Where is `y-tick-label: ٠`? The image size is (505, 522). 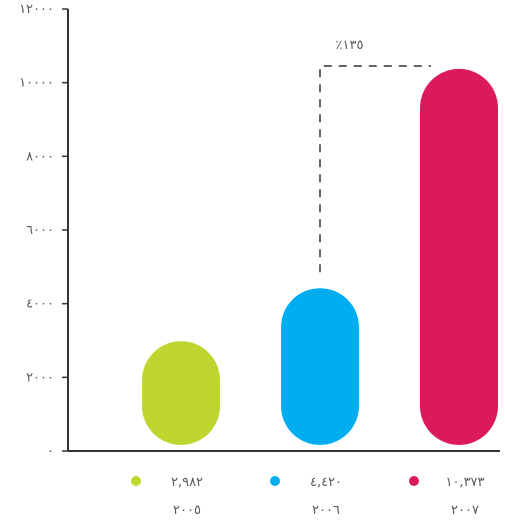 y-tick-label: ٠ is located at coordinates (50, 451).